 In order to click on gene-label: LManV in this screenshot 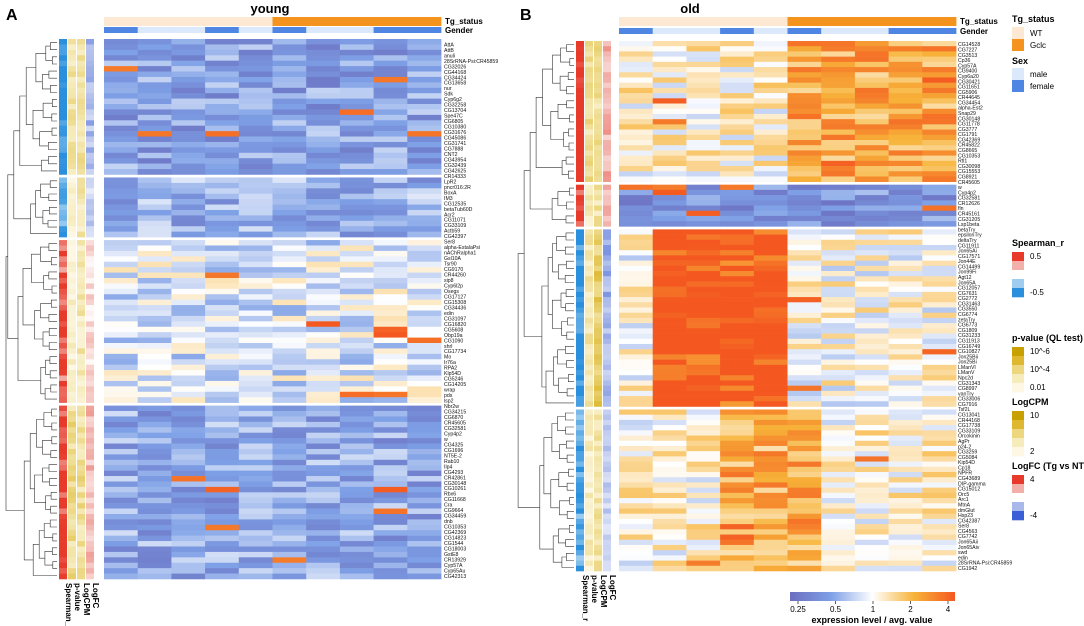, I will do `click(966, 373)`.